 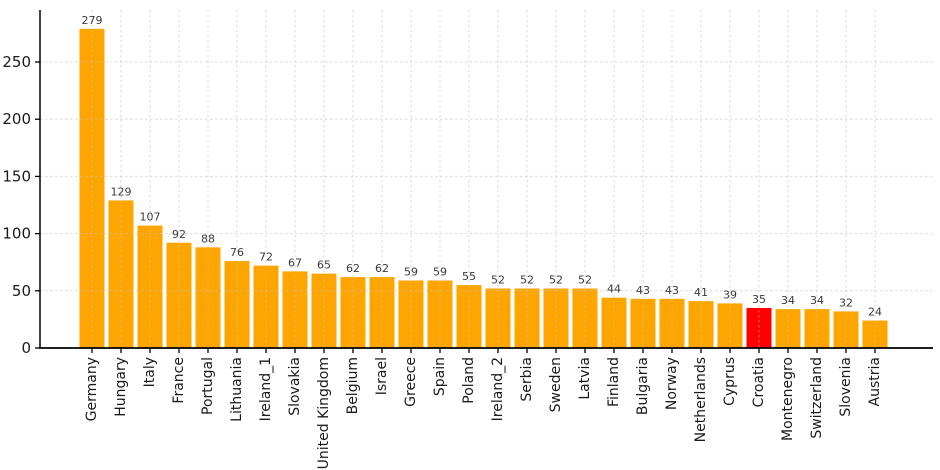 I want to click on x-tick-label-latvia: Latvia, so click(x=585, y=378).